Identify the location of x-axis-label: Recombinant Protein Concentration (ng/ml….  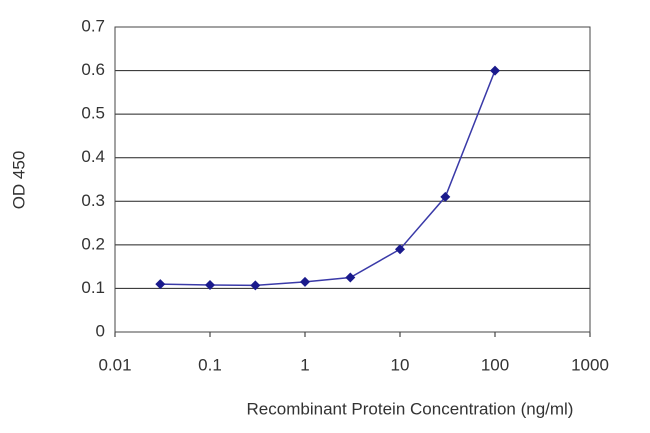
(410, 408).